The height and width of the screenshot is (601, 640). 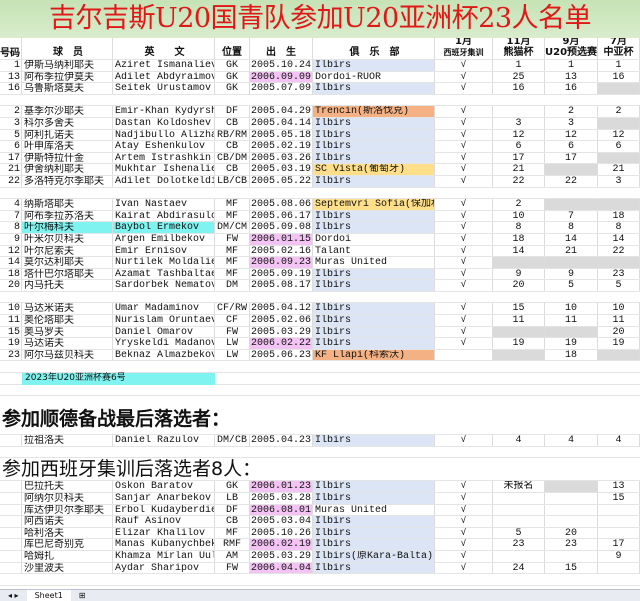 What do you see at coordinates (320, 332) in the screenshot?
I see `table-row: 15 奥马罗夫 Daniel Omarov FW 2005.03.29 Ilbirs √ 20` at bounding box center [320, 332].